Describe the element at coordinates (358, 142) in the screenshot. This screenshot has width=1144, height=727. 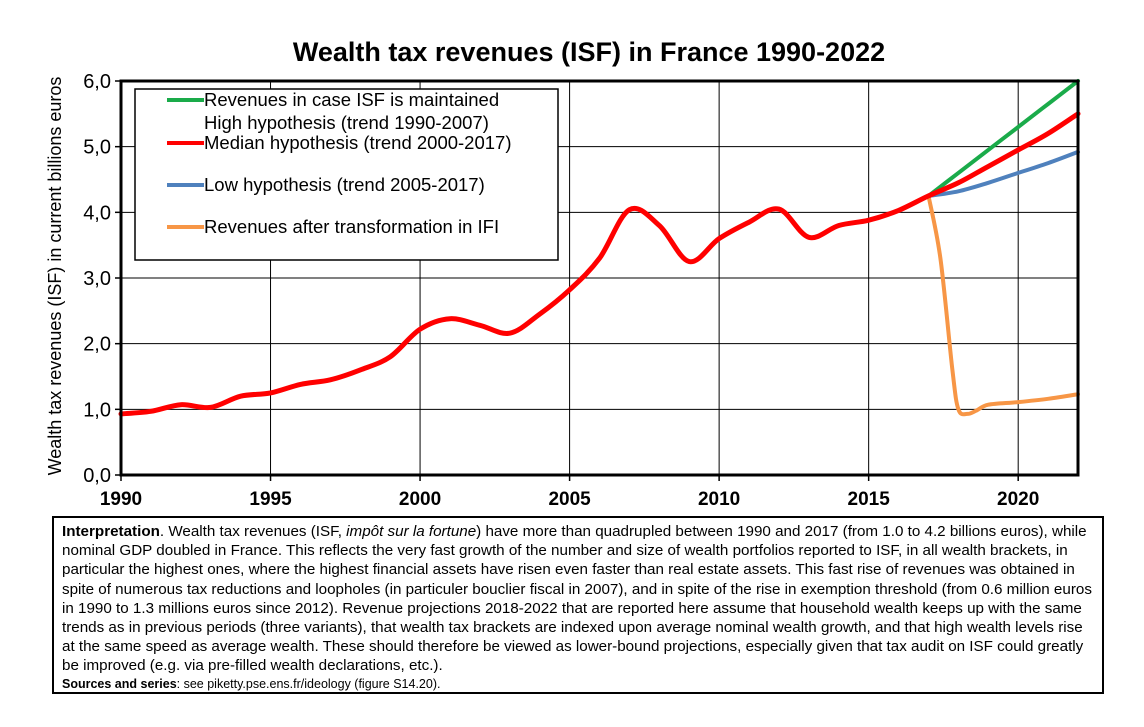
I see `legend-label: Median hypothesis (trend 2000-2017)` at that location.